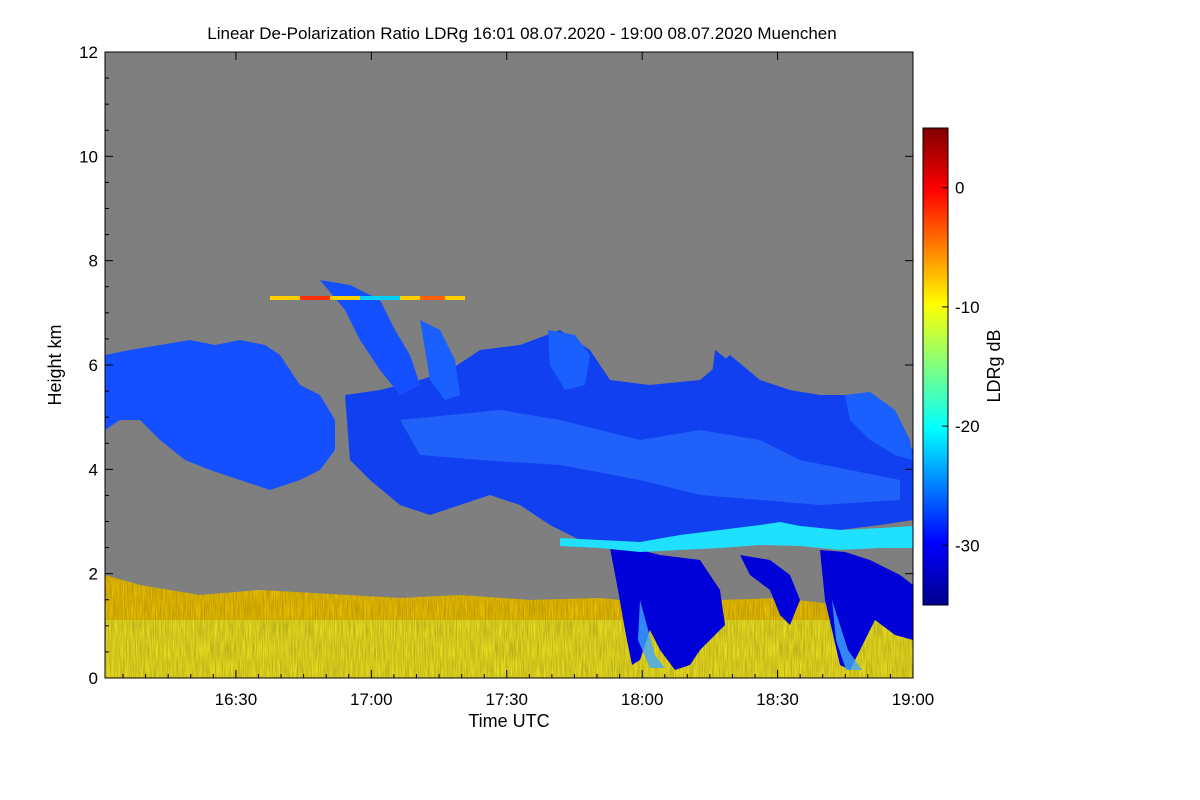 The image size is (1200, 800). Describe the element at coordinates (506, 699) in the screenshot. I see `x-tick-label: 17:30` at that location.